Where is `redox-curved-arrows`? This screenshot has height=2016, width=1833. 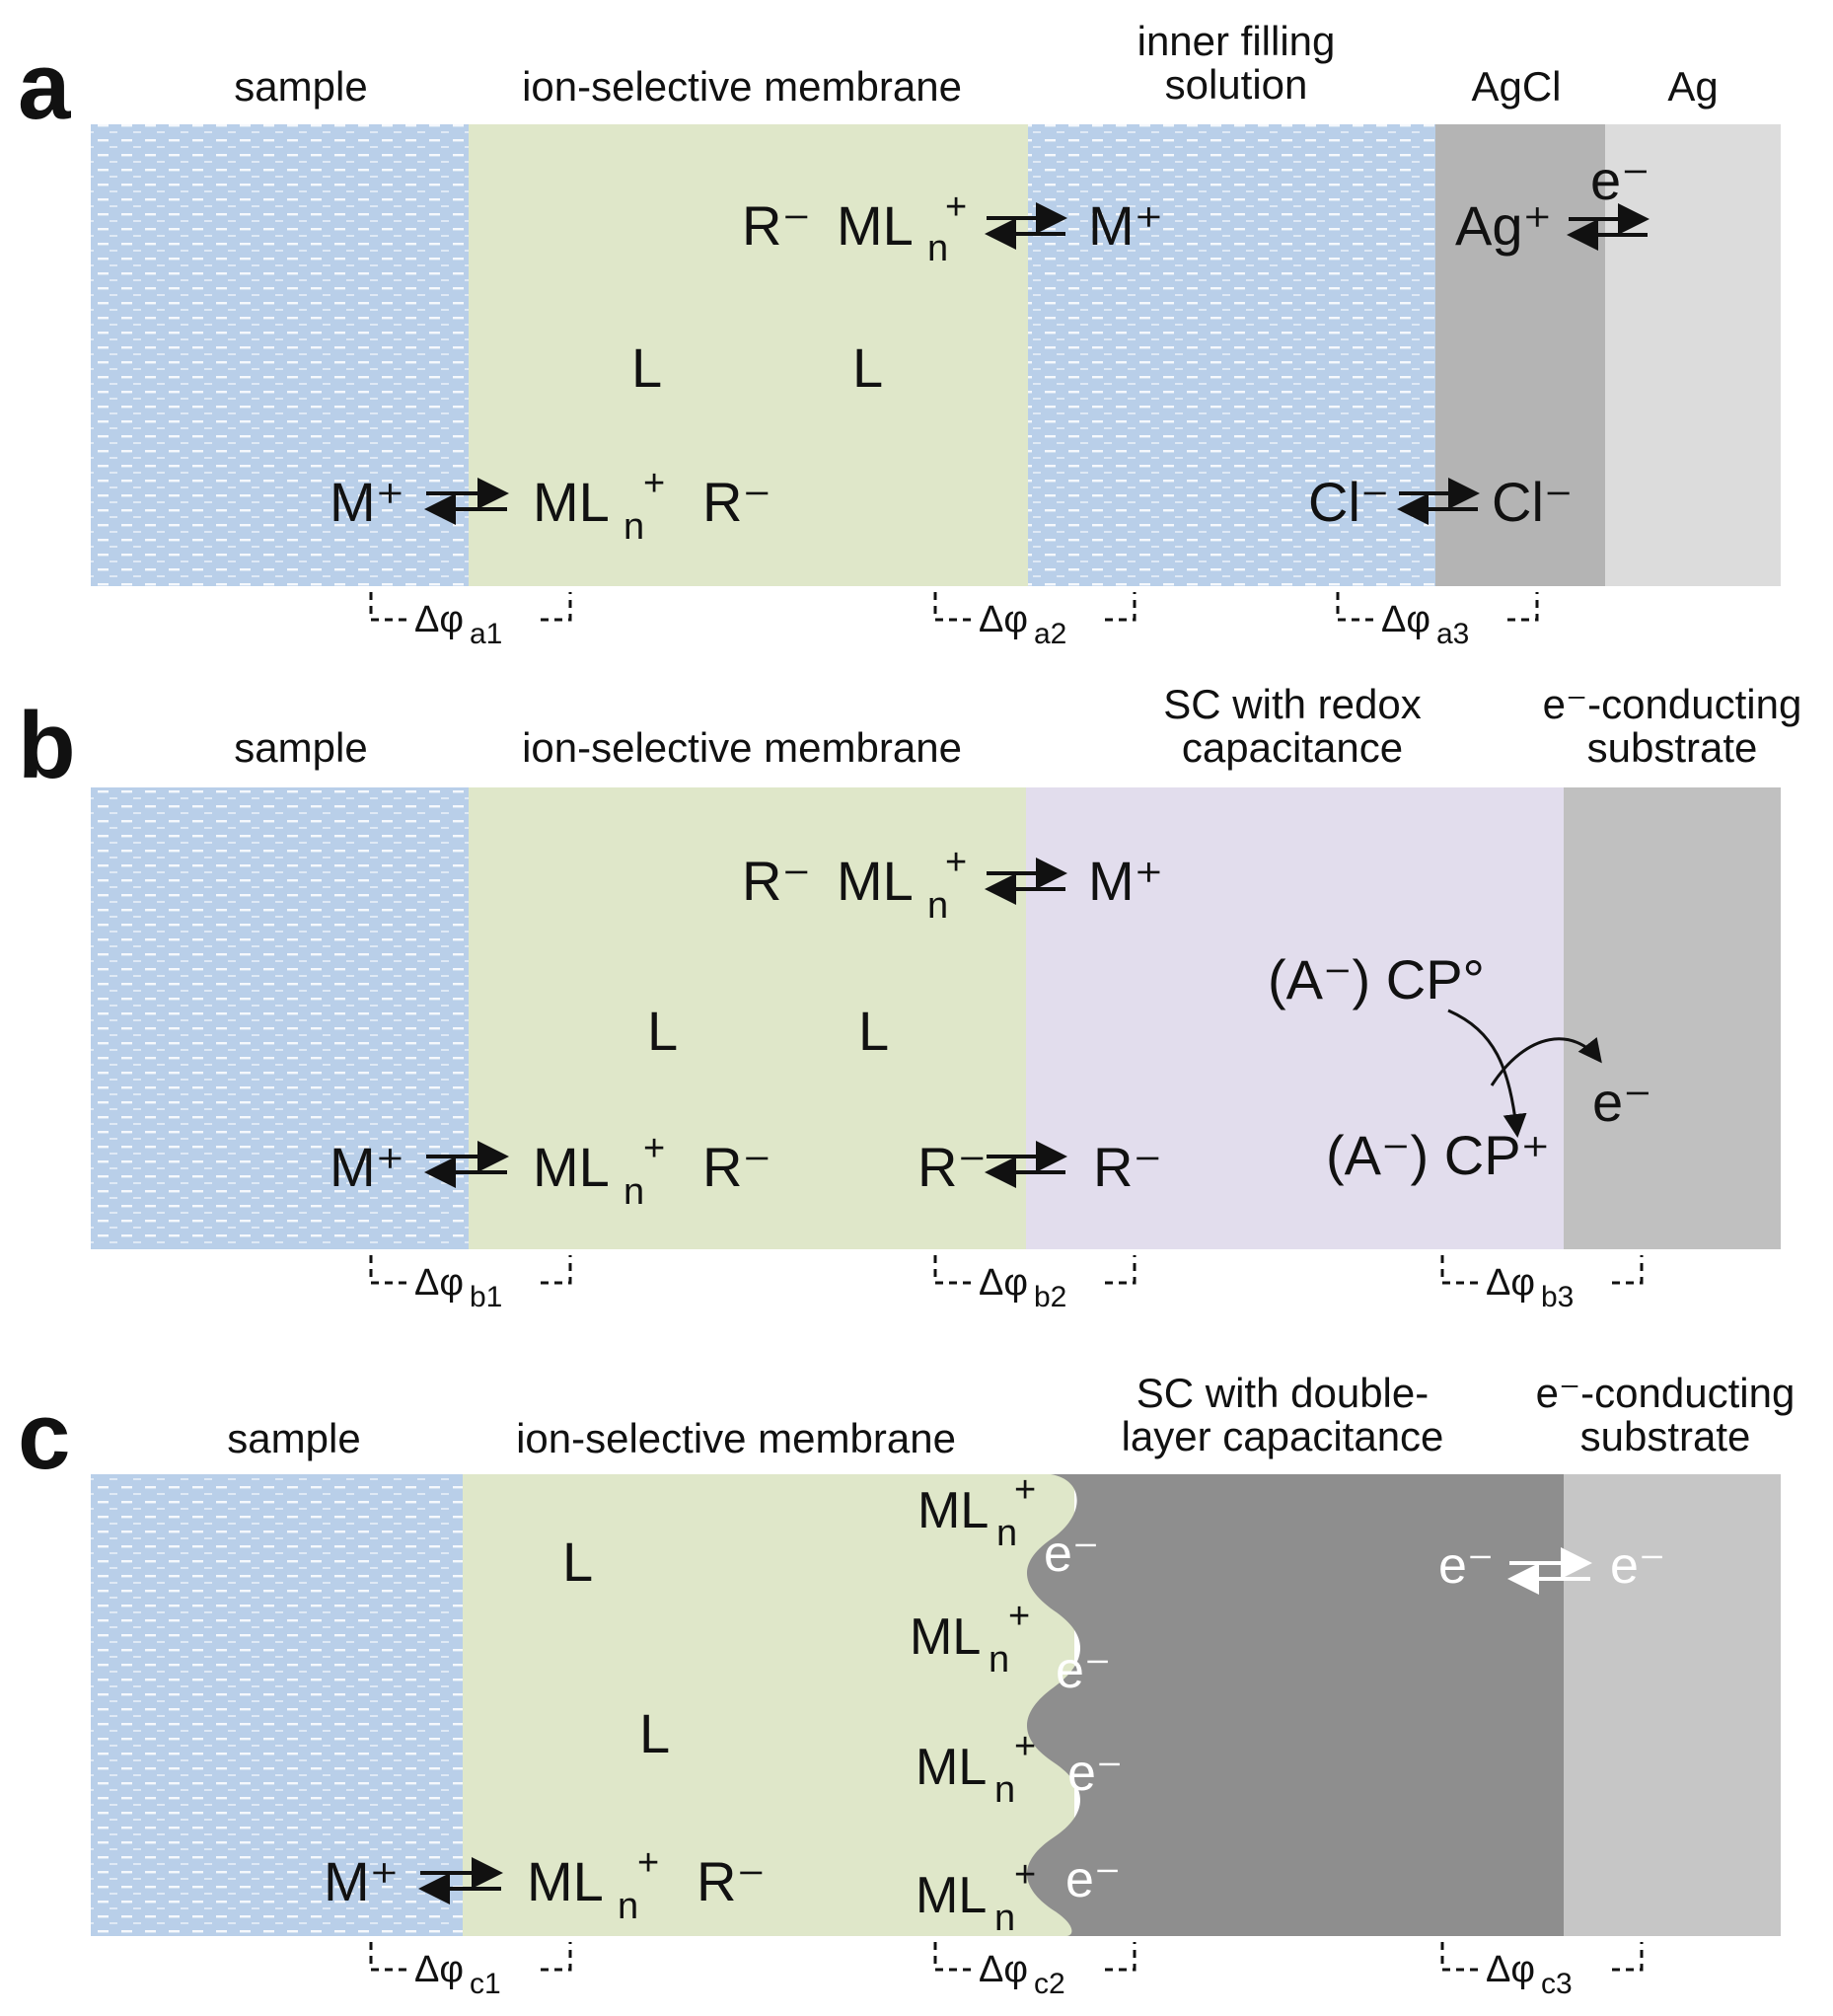 redox-curved-arrows is located at coordinates (1525, 1073).